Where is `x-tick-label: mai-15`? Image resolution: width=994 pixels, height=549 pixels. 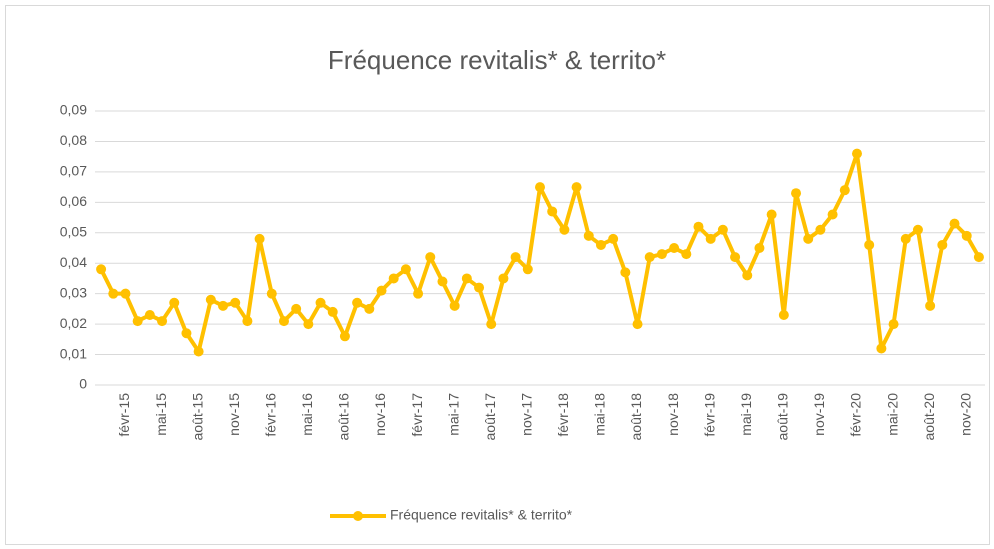
x-tick-label: mai-15 is located at coordinates (161, 414).